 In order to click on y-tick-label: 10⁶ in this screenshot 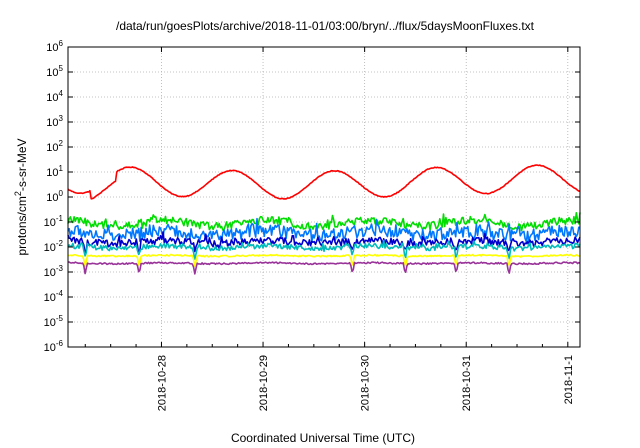, I will do `click(54, 46)`.